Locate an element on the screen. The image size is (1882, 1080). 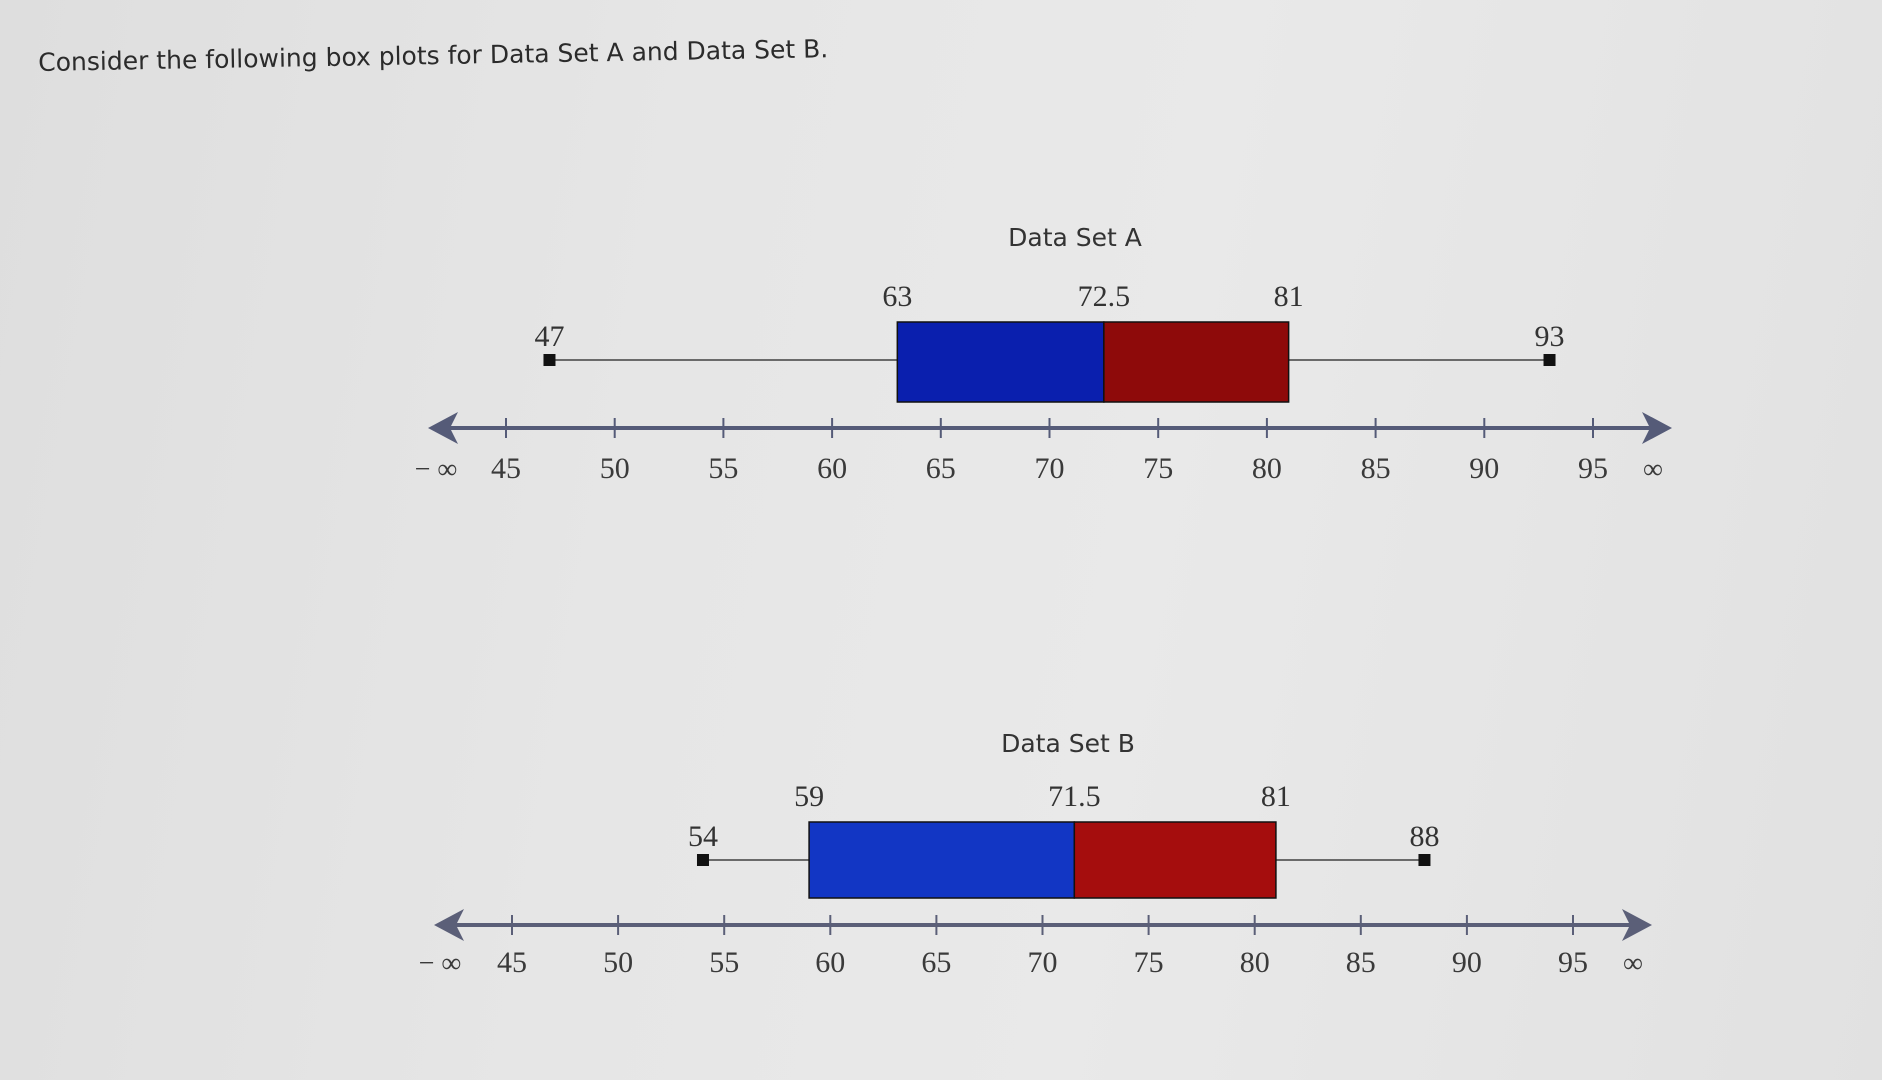
min-label: 47 is located at coordinates (549, 336).